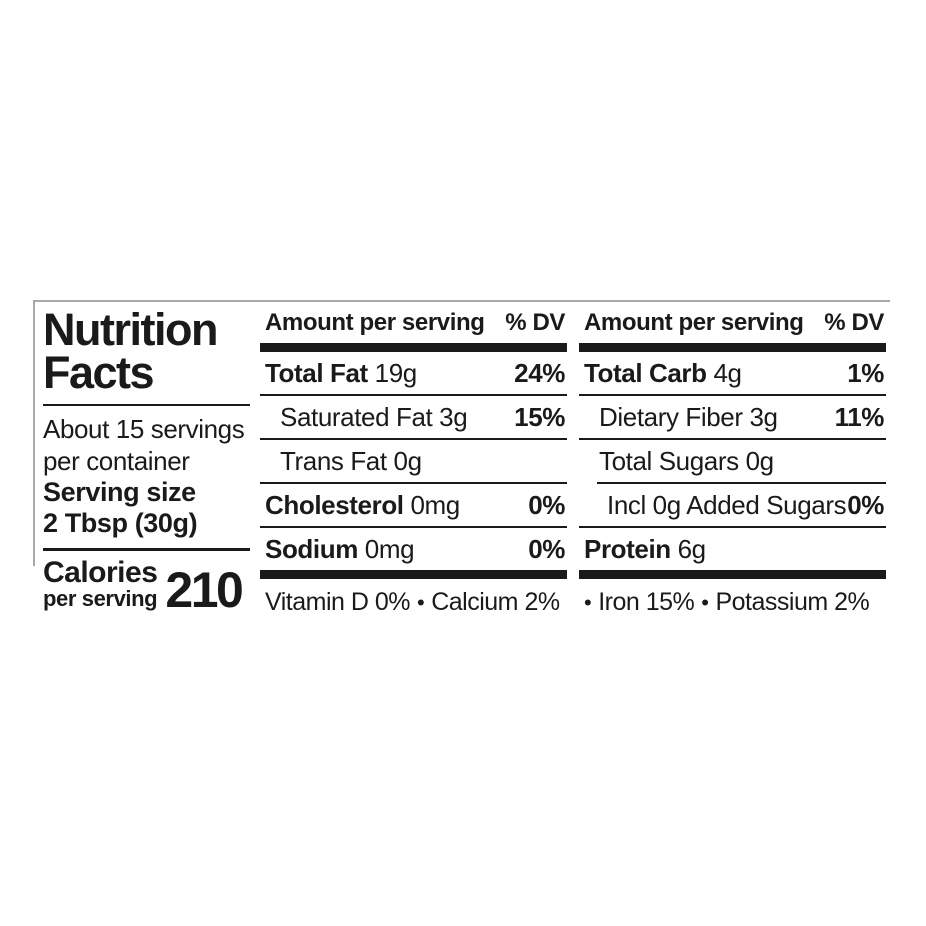 This screenshot has width=926, height=926. Describe the element at coordinates (692, 548) in the screenshot. I see `nutrient-value: 6g` at that location.